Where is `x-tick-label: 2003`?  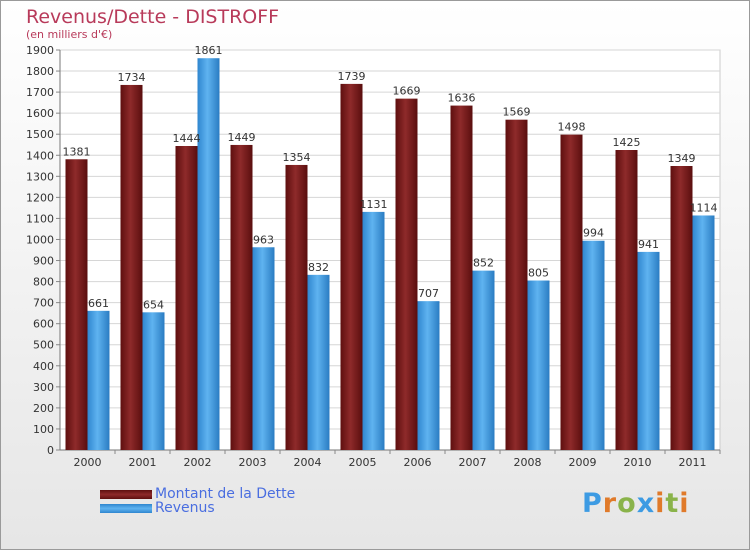 x-tick-label: 2003 is located at coordinates (253, 462).